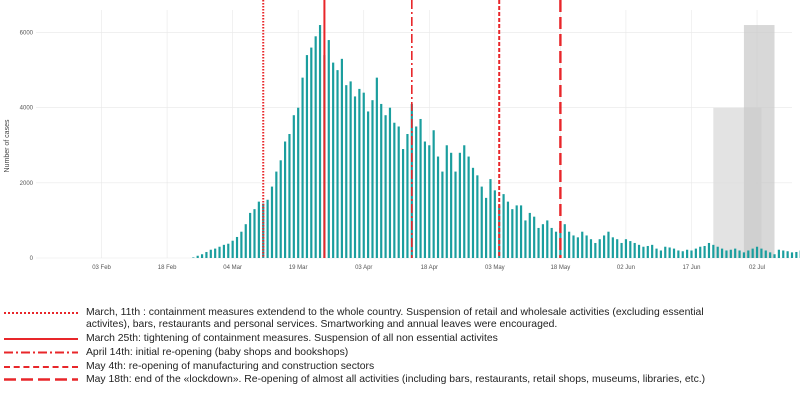 This screenshot has width=800, height=403. I want to click on x-tick-label: 03 Apr, so click(363, 268).